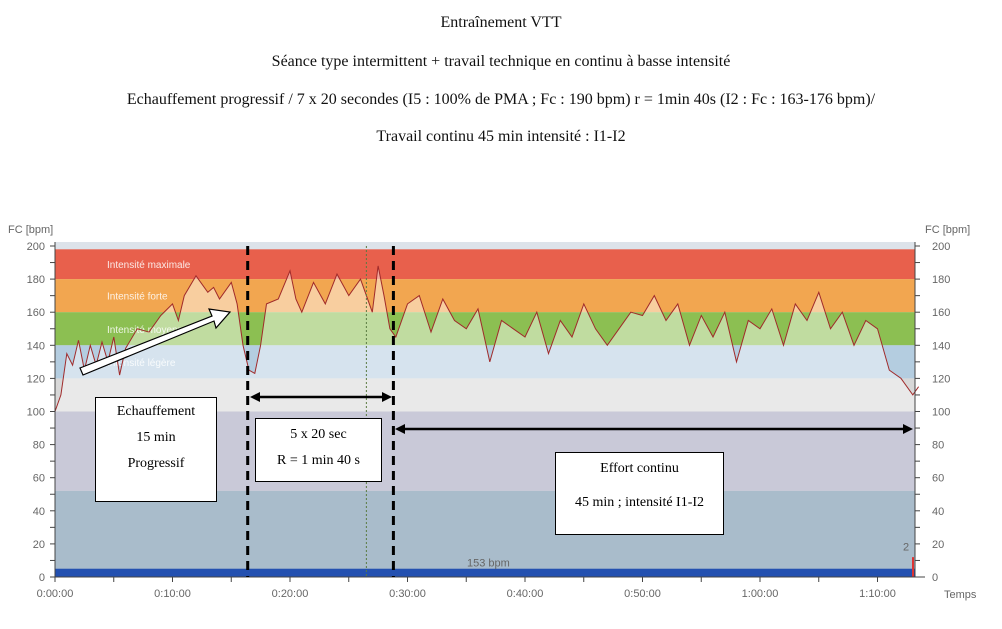 This screenshot has height=629, width=1002. I want to click on warmup-line: 15 min, so click(156, 437).